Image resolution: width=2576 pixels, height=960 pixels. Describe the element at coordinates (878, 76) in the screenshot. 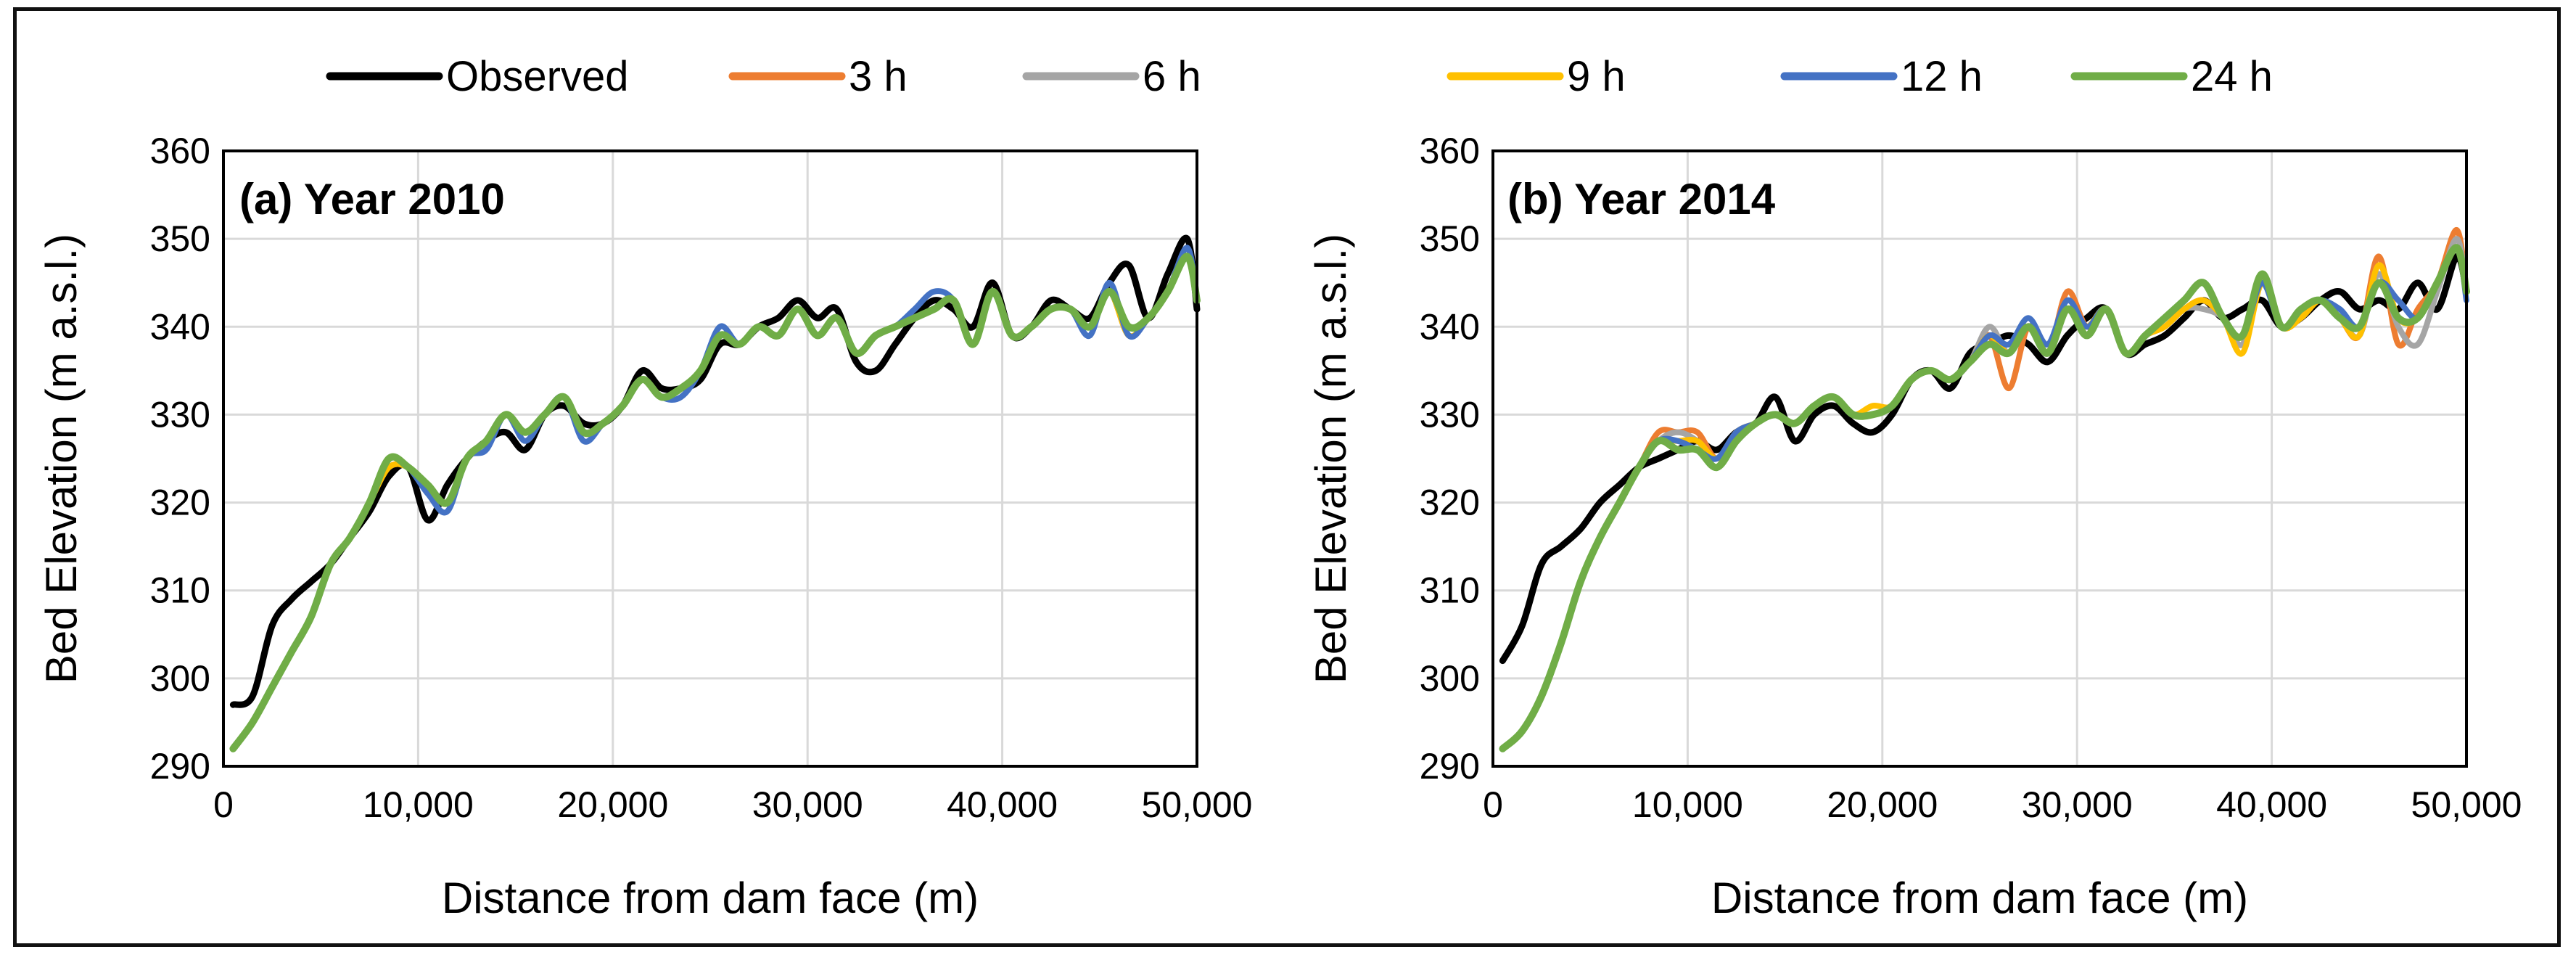

I see `legend-label-h3: 3 h` at that location.